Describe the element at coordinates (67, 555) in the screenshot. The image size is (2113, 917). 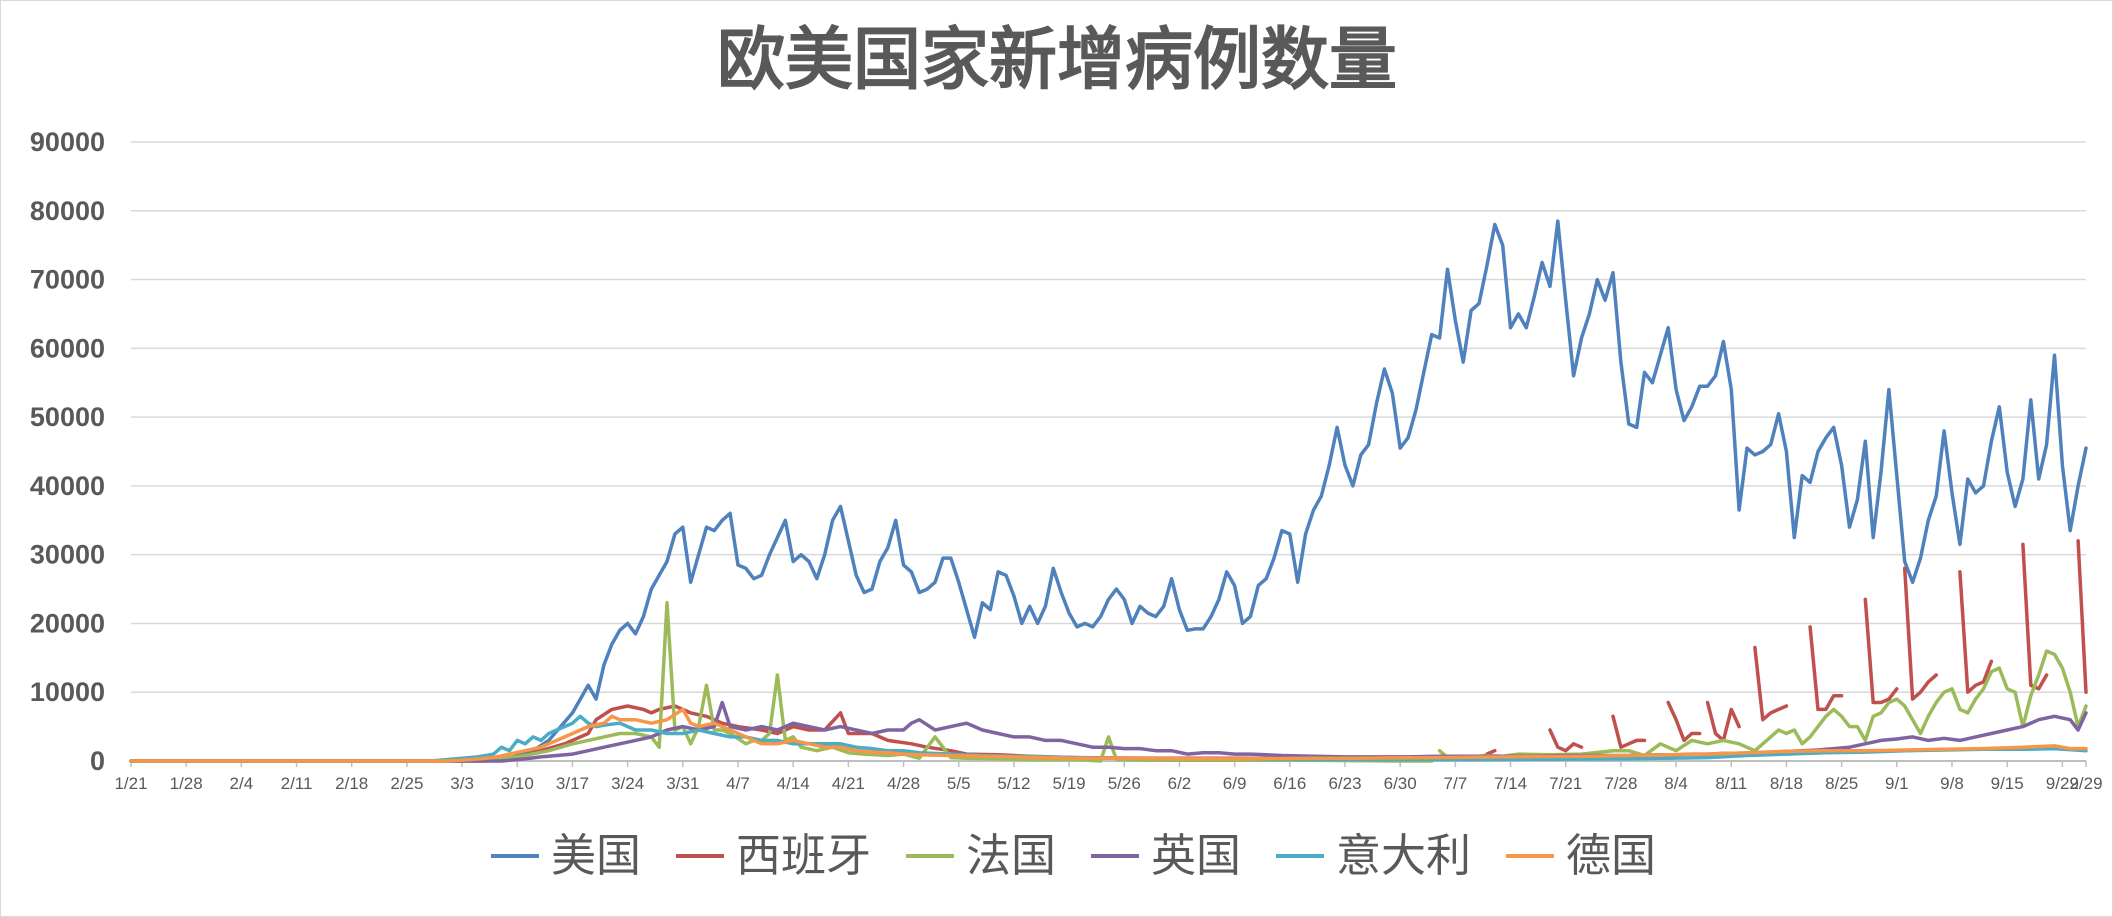
I see `y-tick-label: 30000` at that location.